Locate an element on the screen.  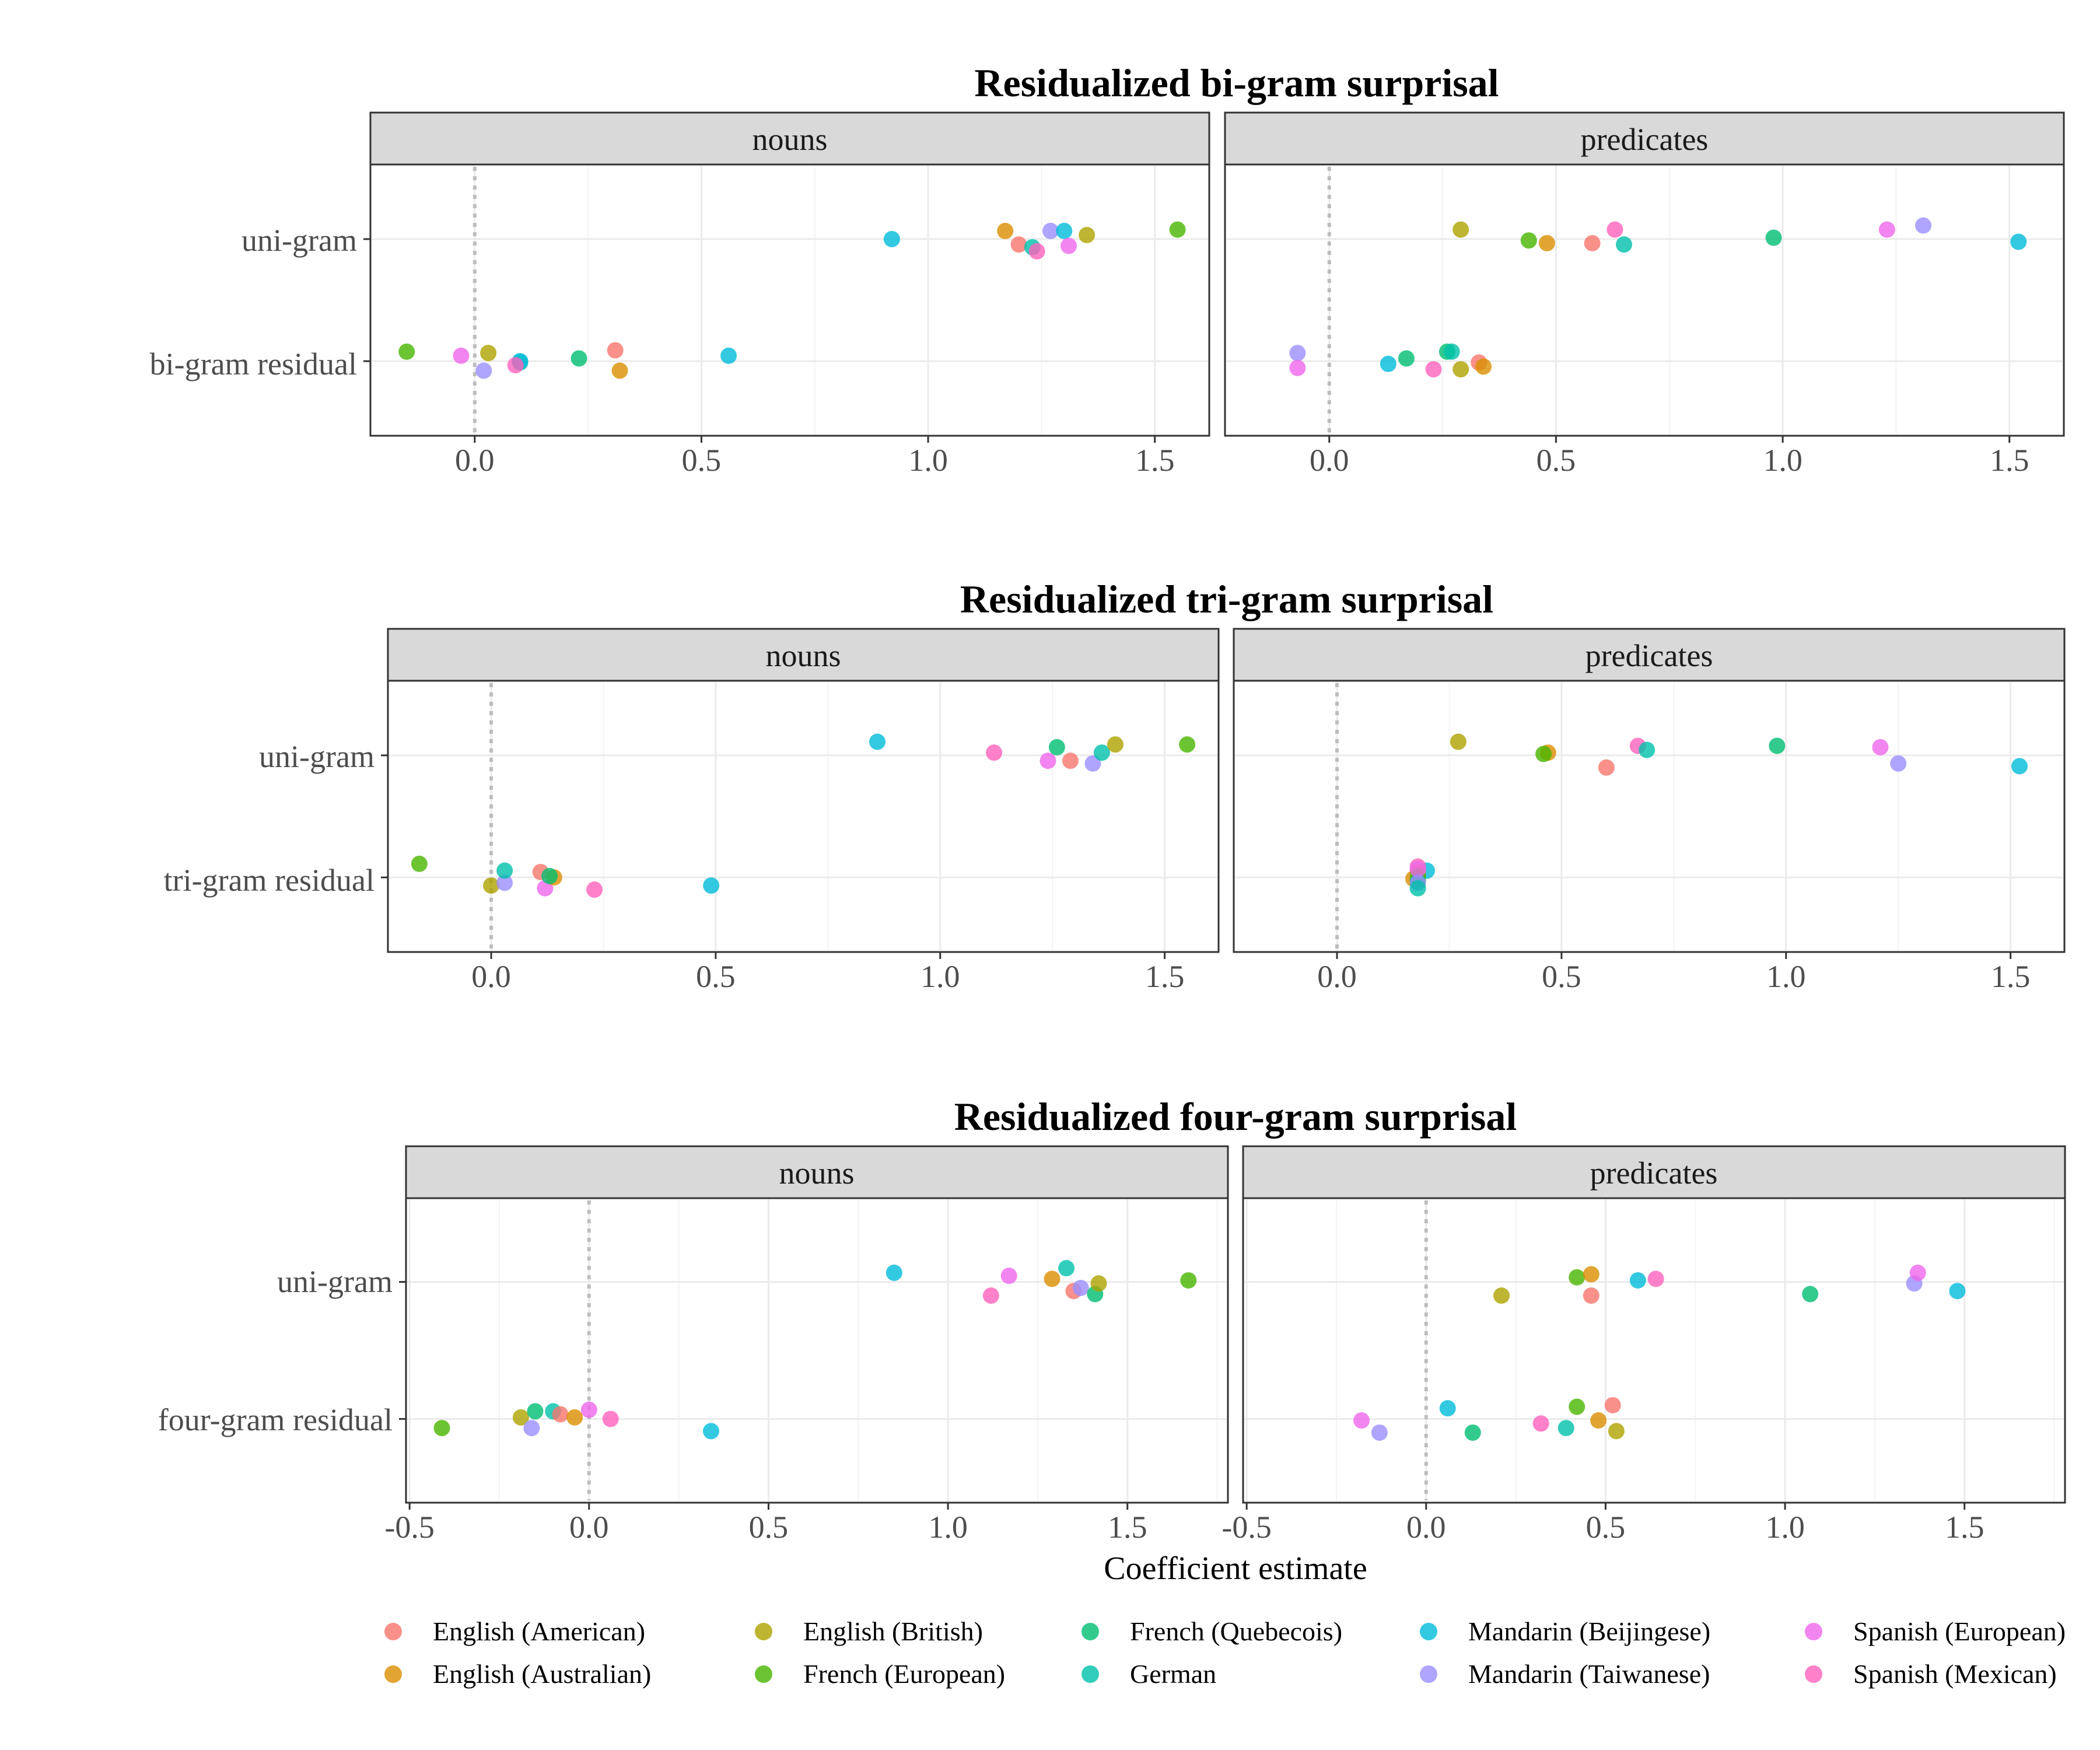
legend-label: German is located at coordinates (1173, 1674).